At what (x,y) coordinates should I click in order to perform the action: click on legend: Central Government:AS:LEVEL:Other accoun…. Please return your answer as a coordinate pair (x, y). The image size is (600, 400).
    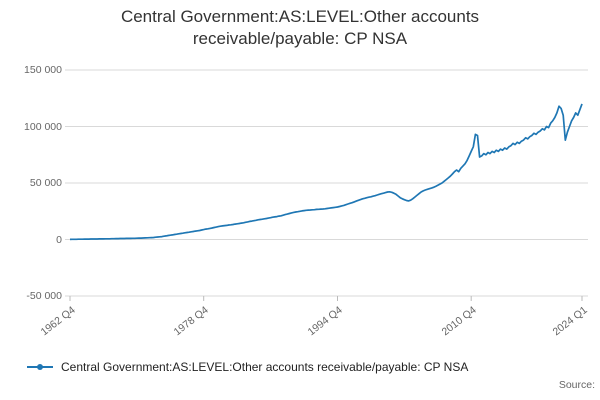
    Looking at the image, I should click on (247, 367).